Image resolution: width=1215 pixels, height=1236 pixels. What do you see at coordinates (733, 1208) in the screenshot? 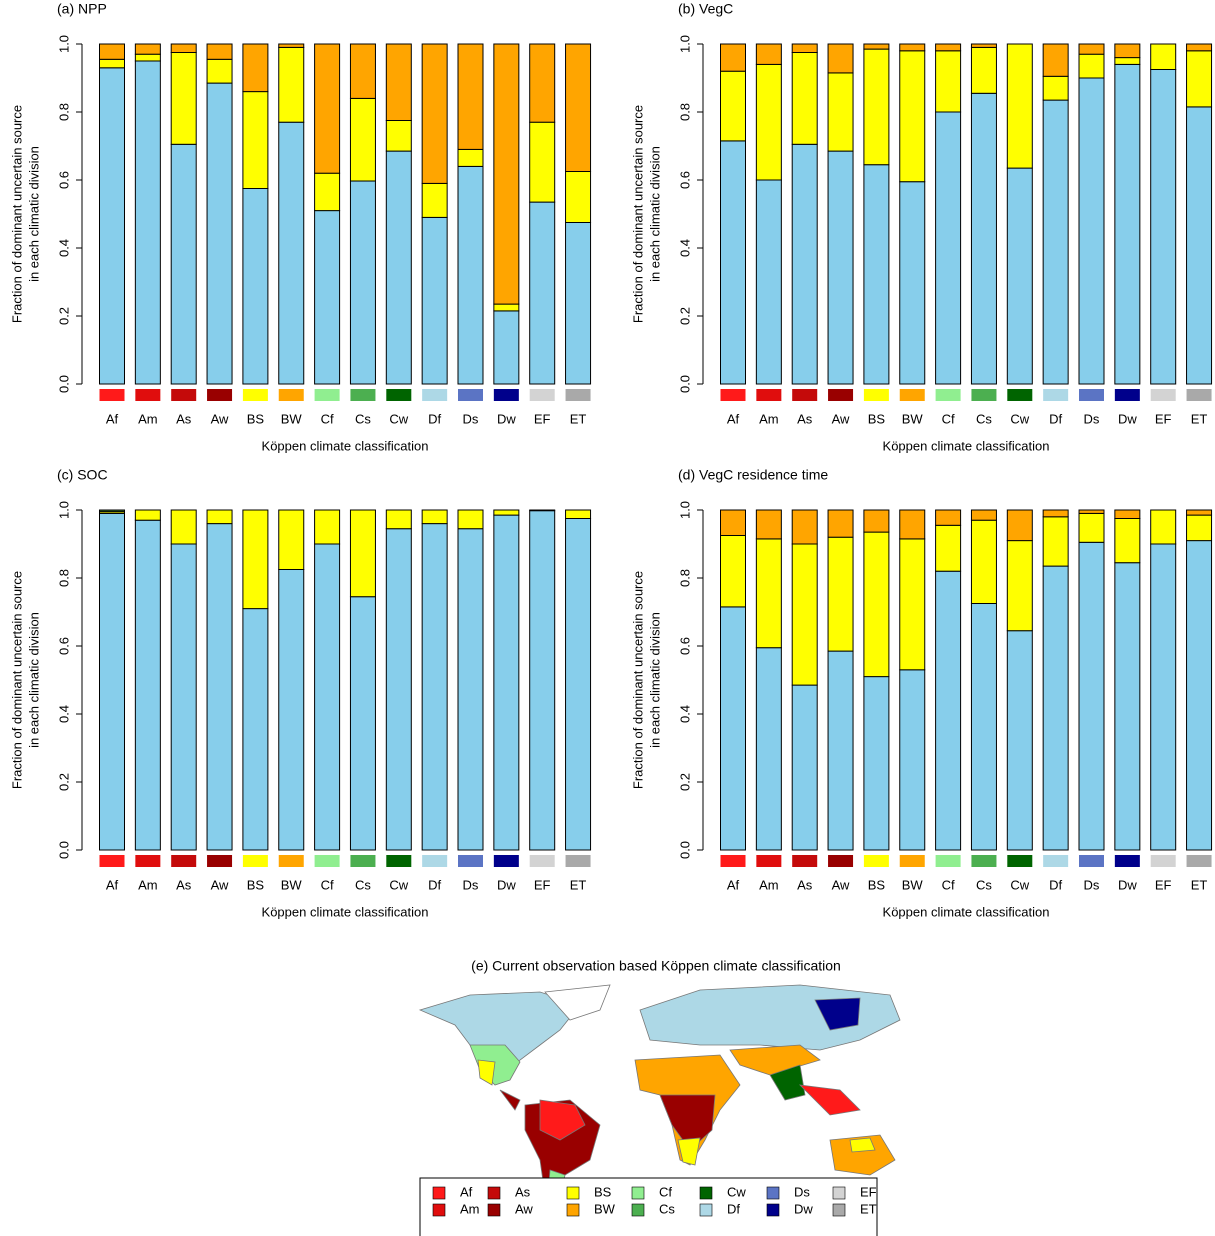
I see `legend-label: Df` at bounding box center [733, 1208].